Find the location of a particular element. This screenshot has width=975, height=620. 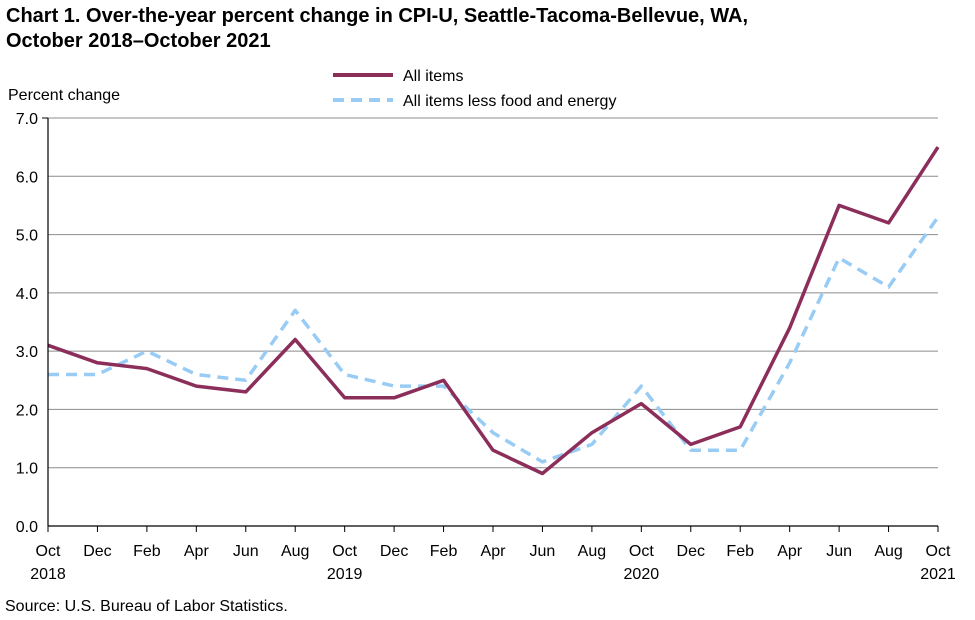

legend-label-all-items: All items is located at coordinates (433, 76).